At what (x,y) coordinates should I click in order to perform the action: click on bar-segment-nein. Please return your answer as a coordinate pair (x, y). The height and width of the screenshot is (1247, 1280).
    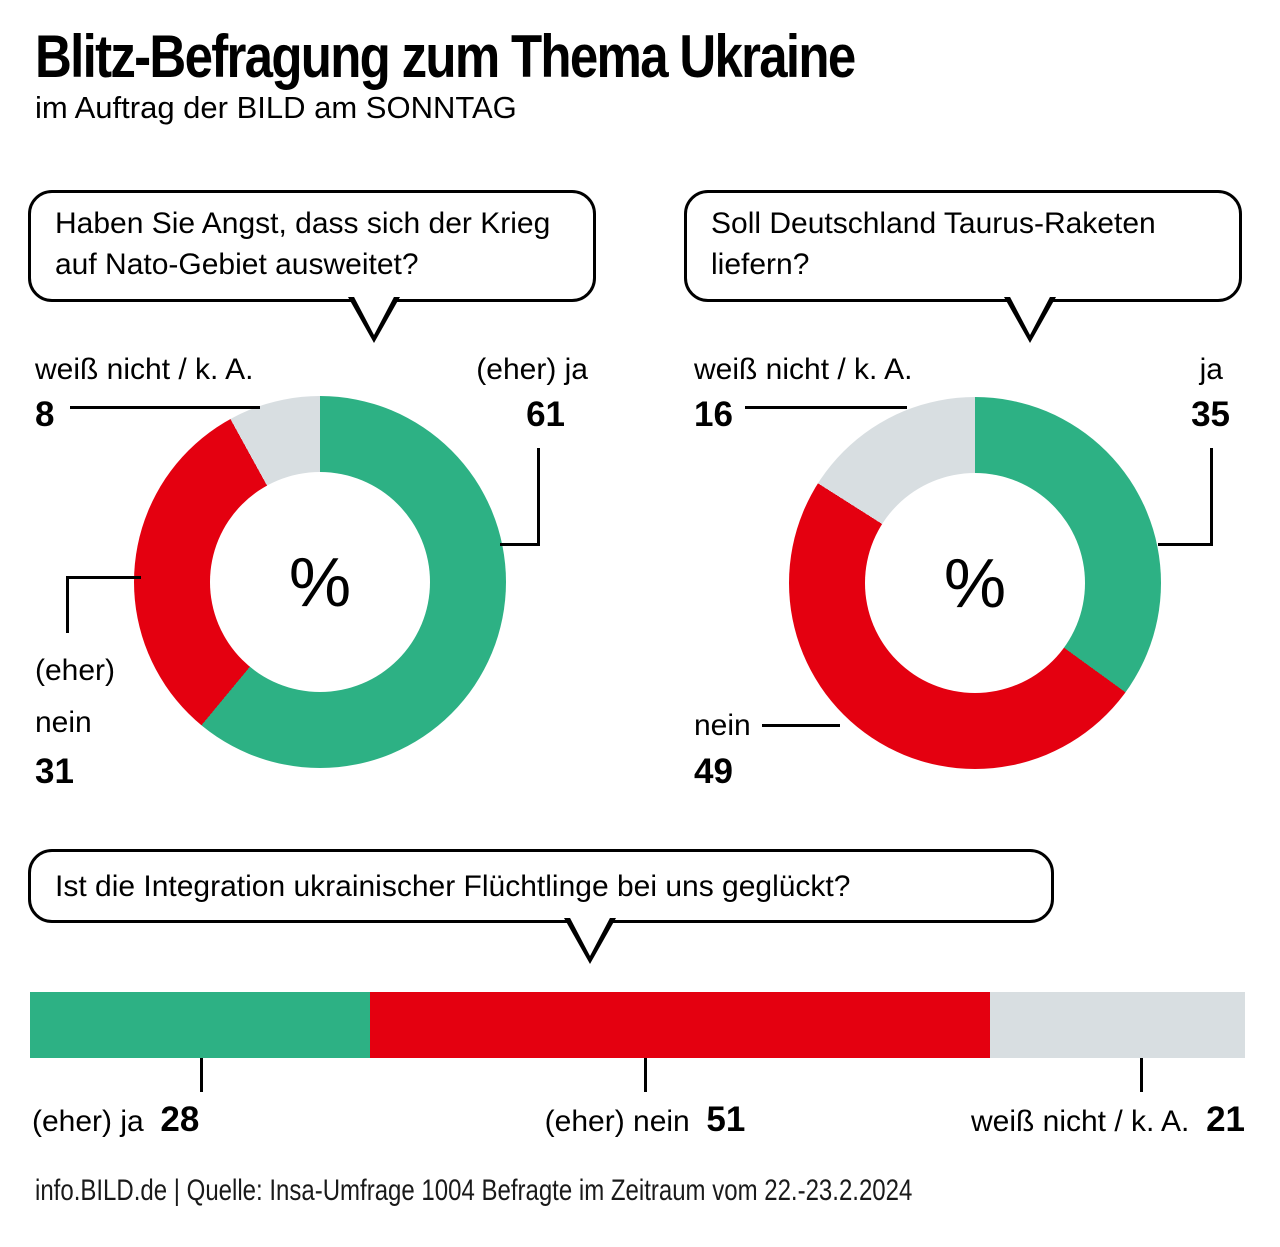
    Looking at the image, I should click on (680, 1025).